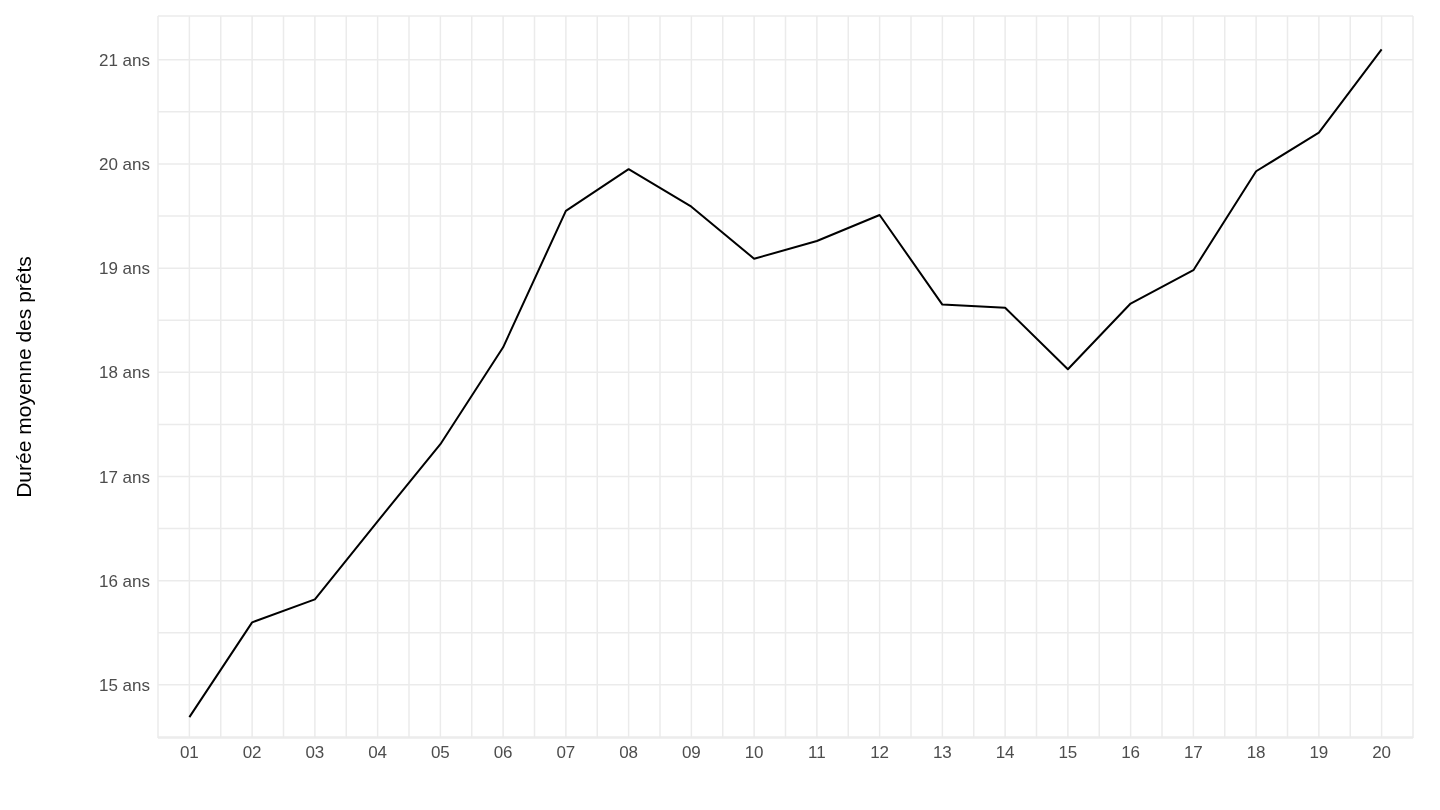 Image resolution: width=1440 pixels, height=810 pixels. I want to click on x-tick-label: 12, so click(880, 753).